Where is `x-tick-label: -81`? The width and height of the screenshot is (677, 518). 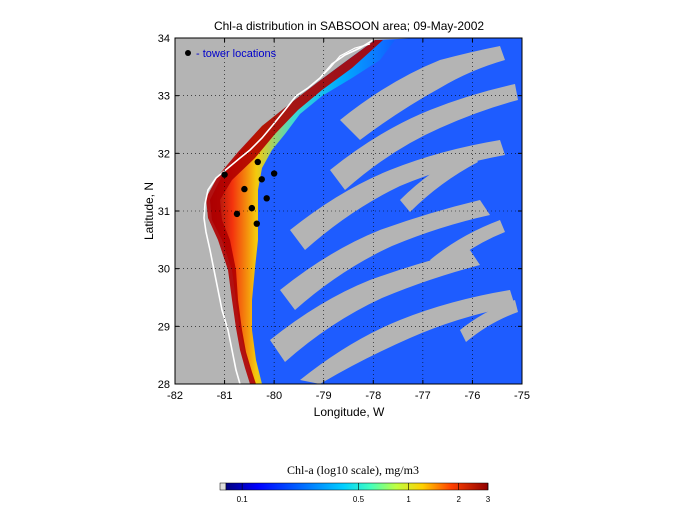 x-tick-label: -81 is located at coordinates (225, 396).